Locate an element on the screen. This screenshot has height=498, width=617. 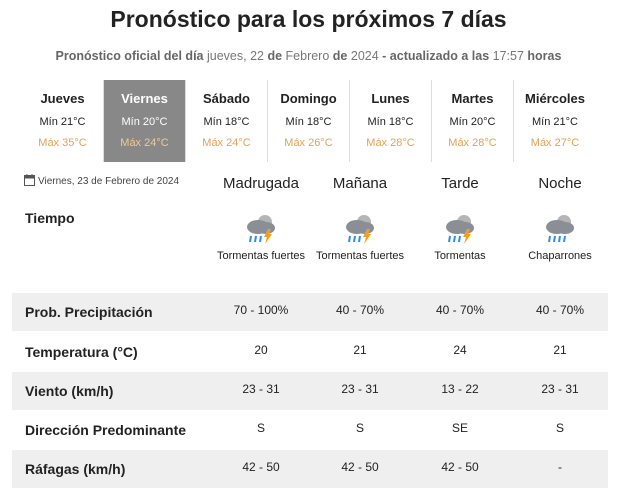
title: Pronóstico para los próximos 7 días is located at coordinates (308, 19).